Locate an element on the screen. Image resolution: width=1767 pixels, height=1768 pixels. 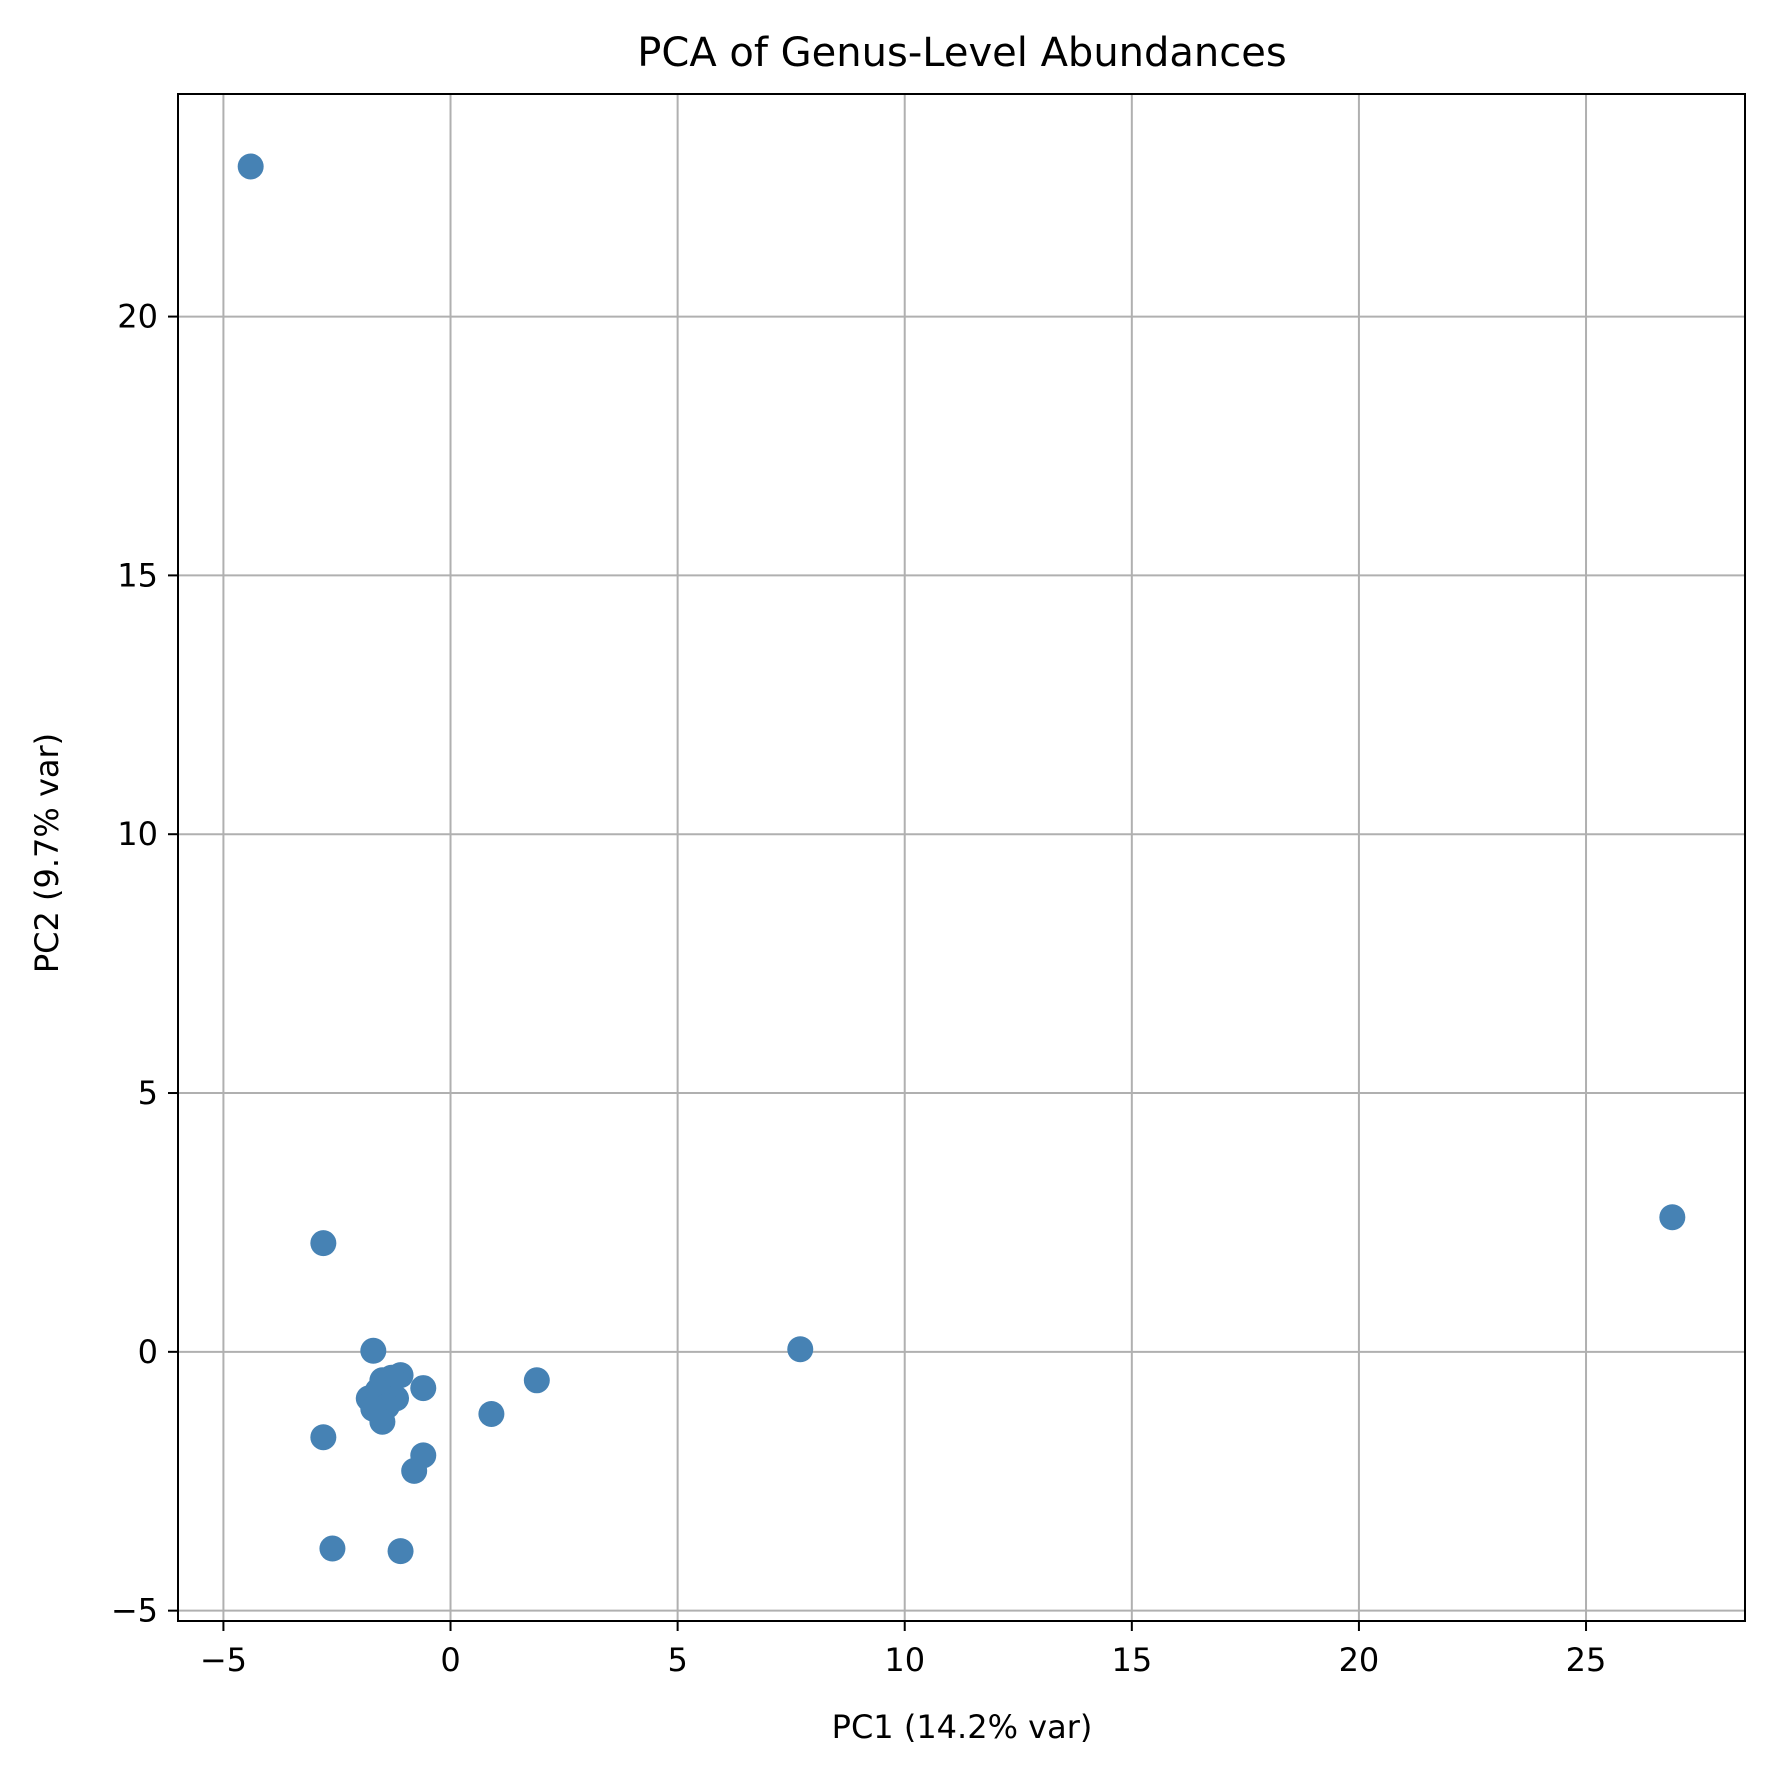
x-tick-label: 5 is located at coordinates (677, 1660).